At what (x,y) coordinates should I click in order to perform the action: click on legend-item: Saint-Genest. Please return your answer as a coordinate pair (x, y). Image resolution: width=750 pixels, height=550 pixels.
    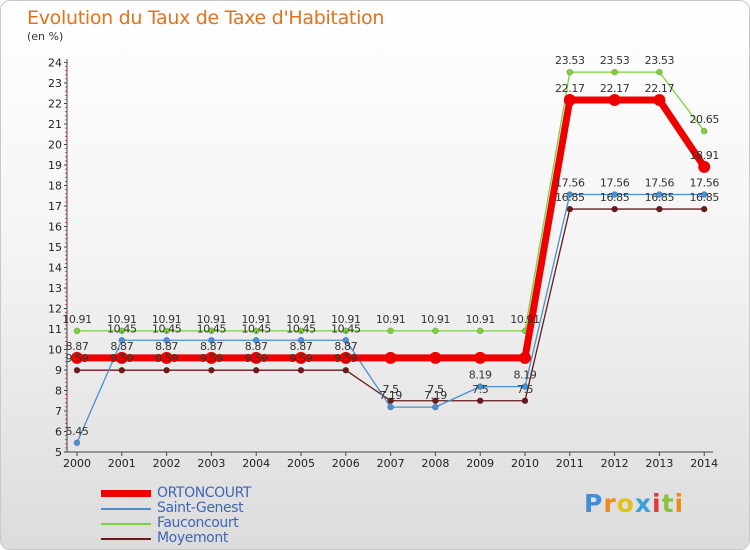
    Looking at the image, I should click on (176, 508).